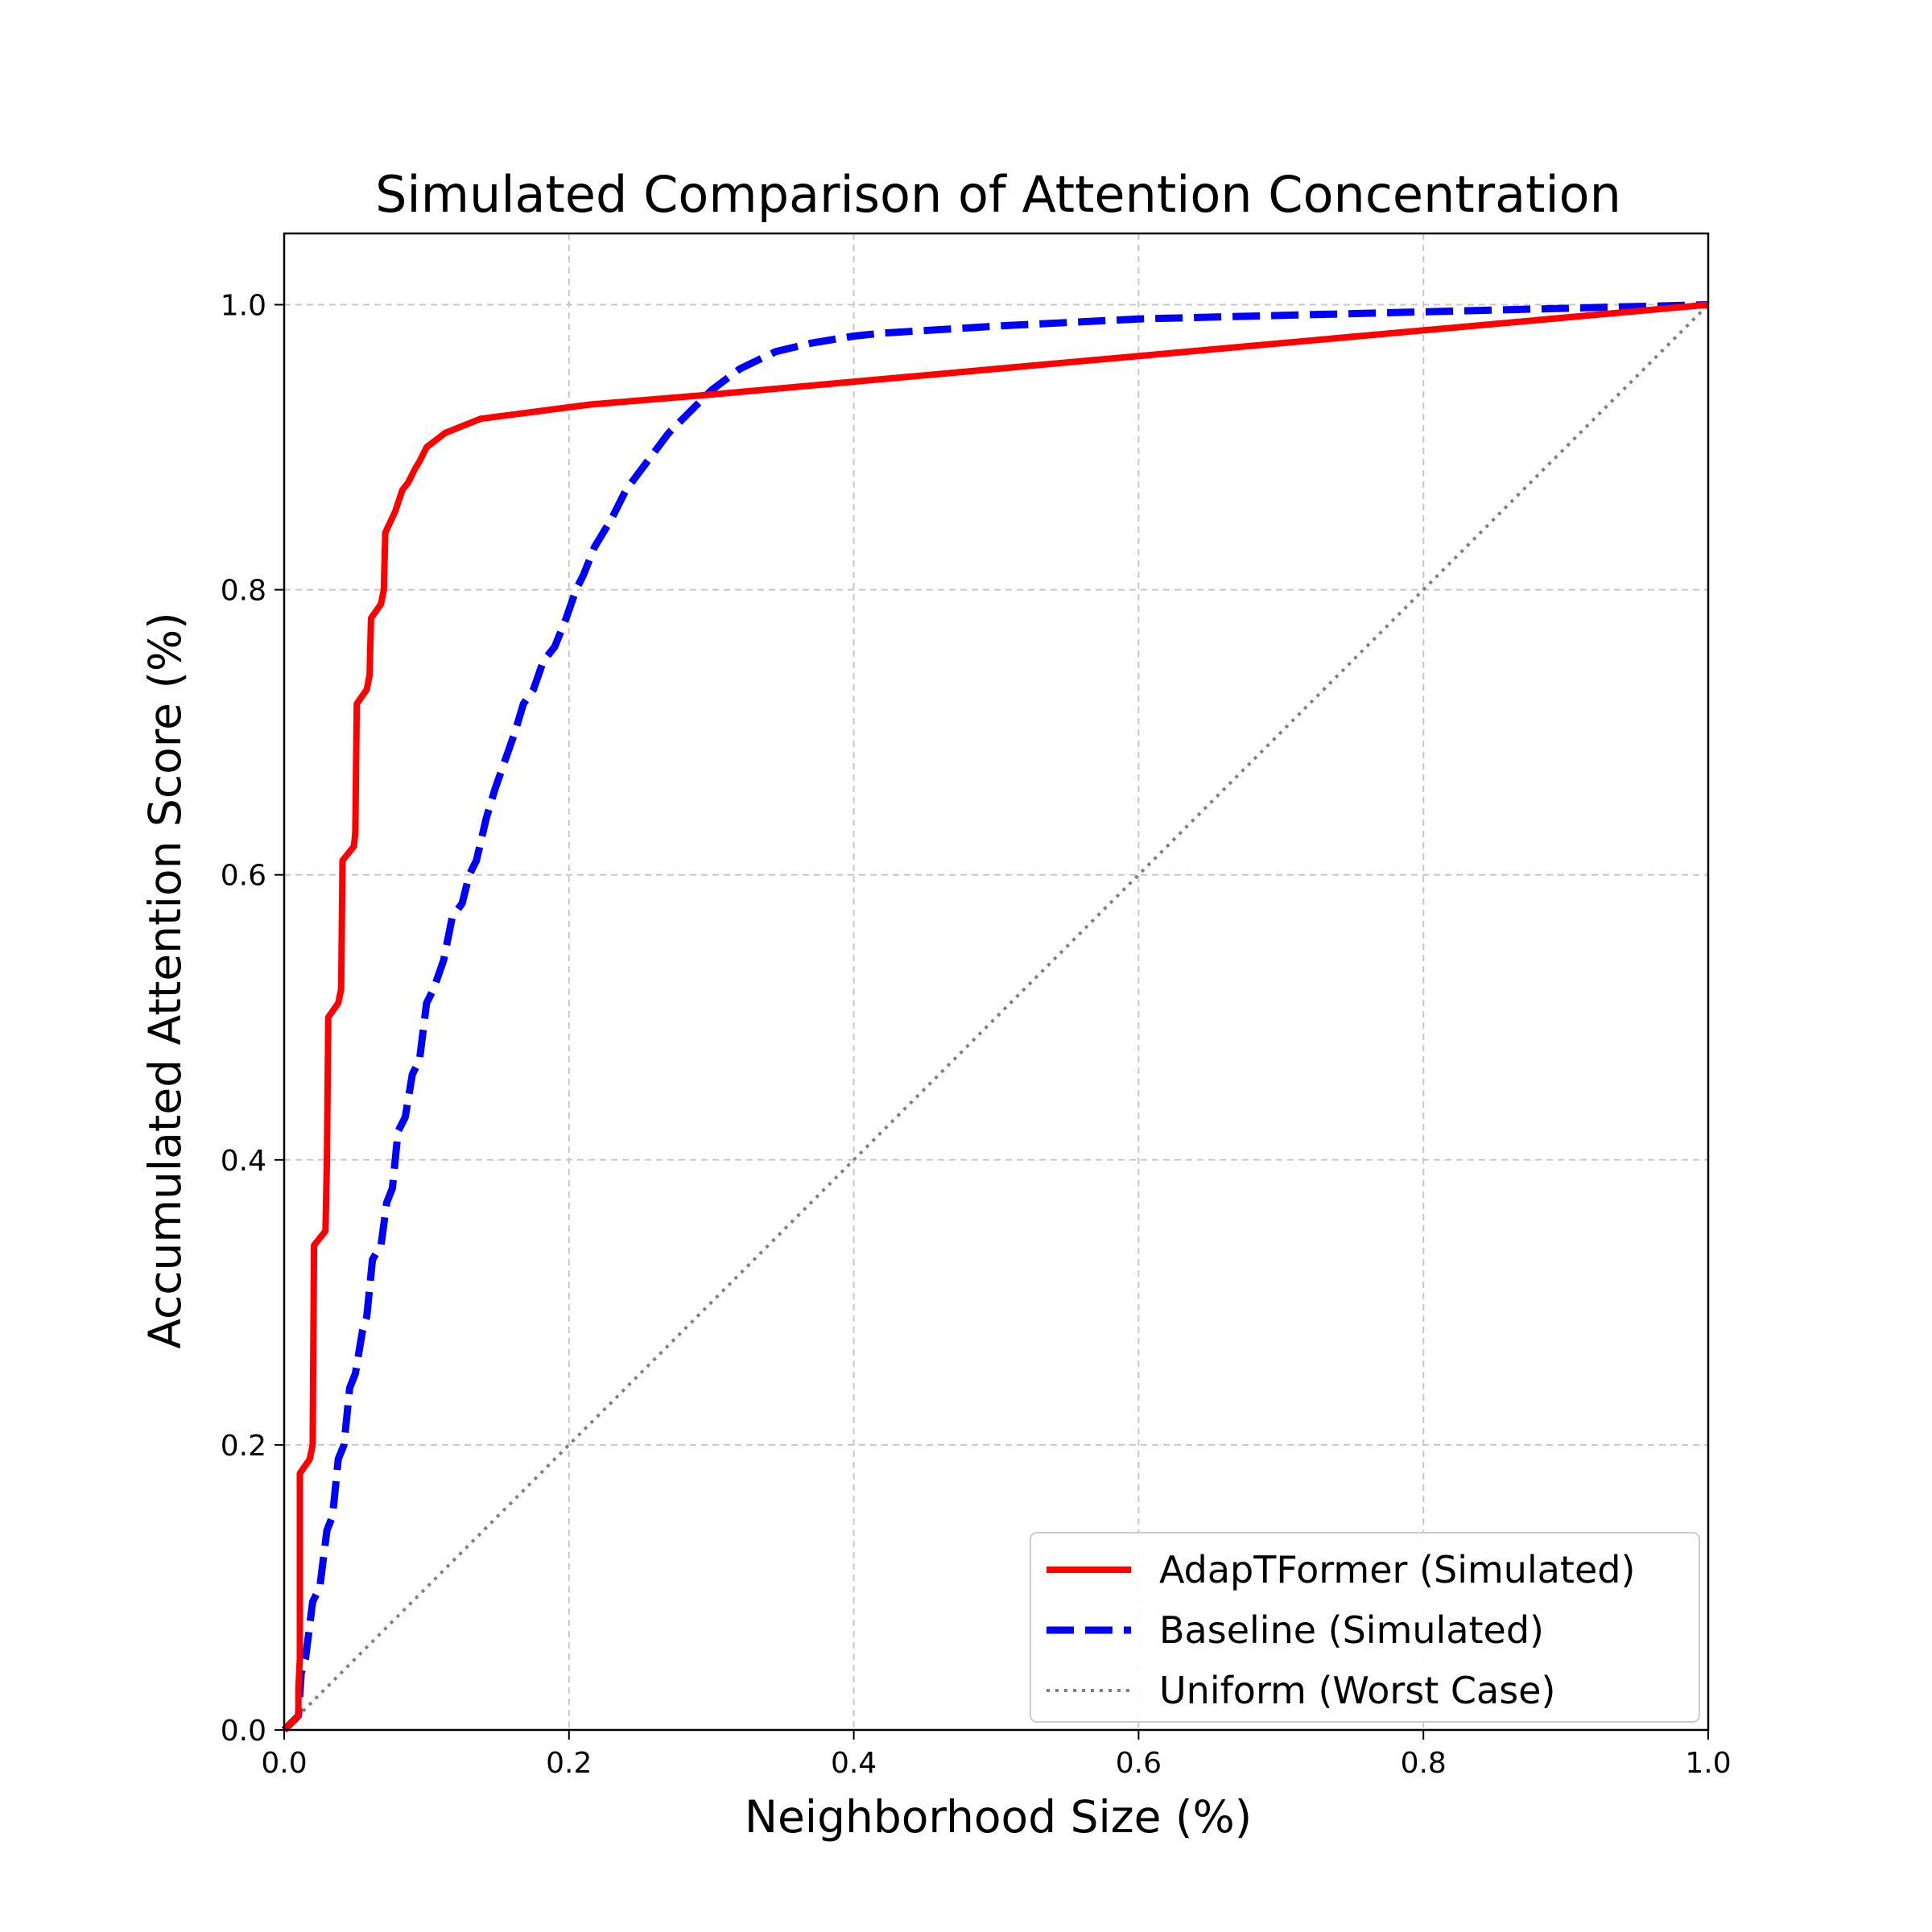 Image resolution: width=1932 pixels, height=1932 pixels. Describe the element at coordinates (243, 1446) in the screenshot. I see `y-tick-label: 0.2` at that location.